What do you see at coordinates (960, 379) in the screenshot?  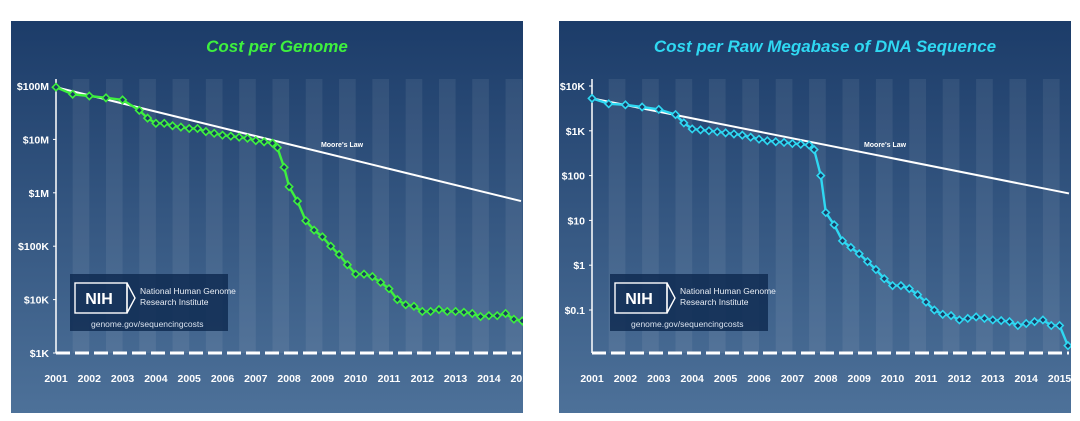 I see `x-tick-label: 2012` at bounding box center [960, 379].